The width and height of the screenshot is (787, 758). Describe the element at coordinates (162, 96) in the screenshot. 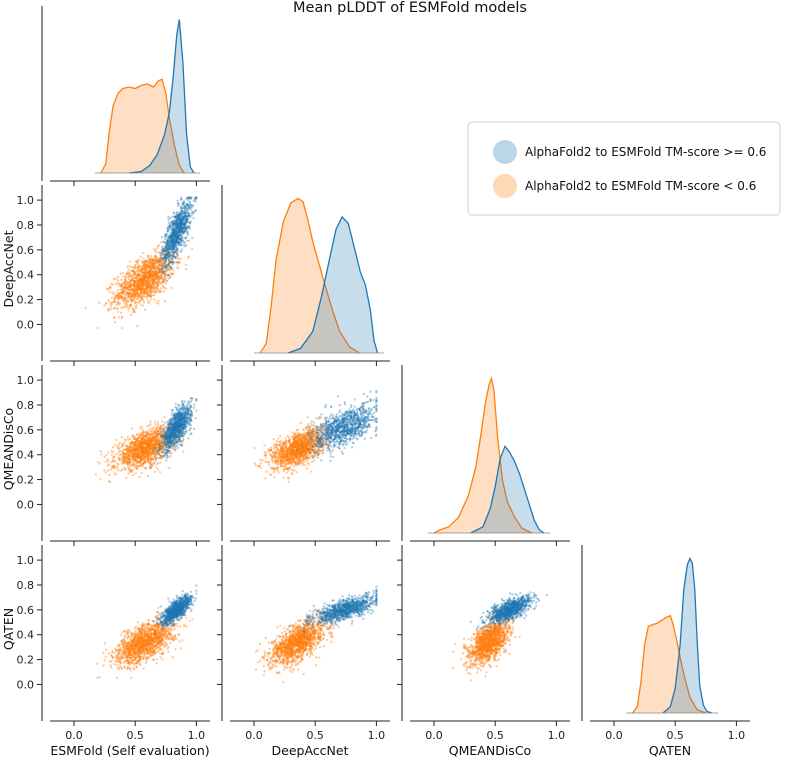

I see `kde-line-high` at that location.